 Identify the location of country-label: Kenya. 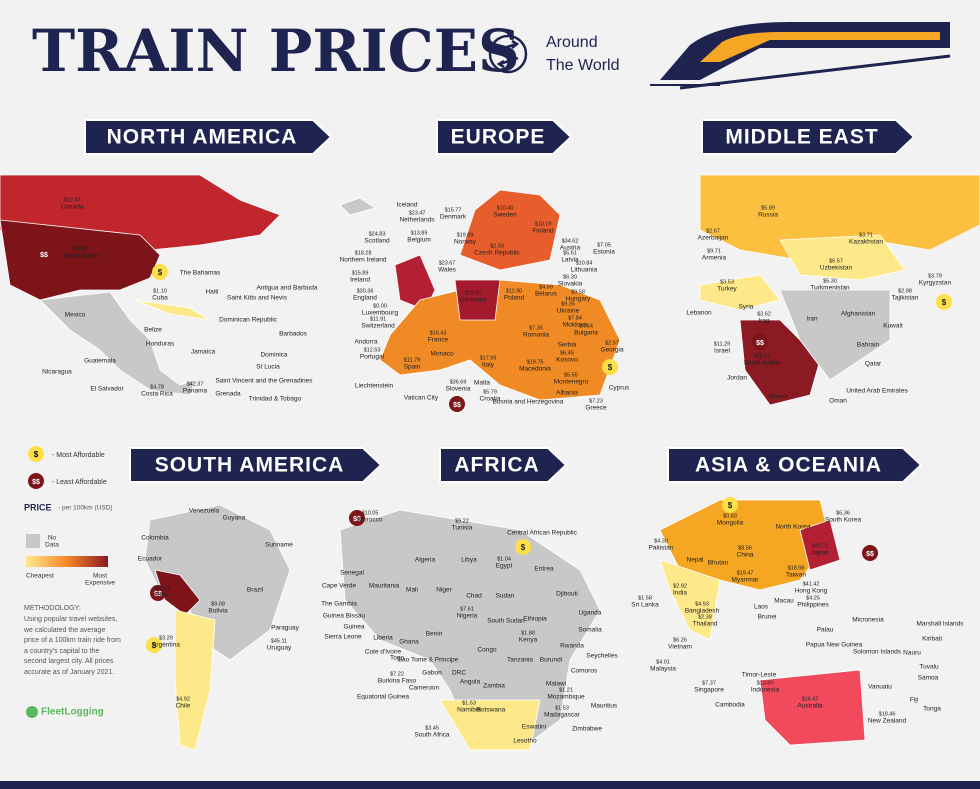
(528, 640).